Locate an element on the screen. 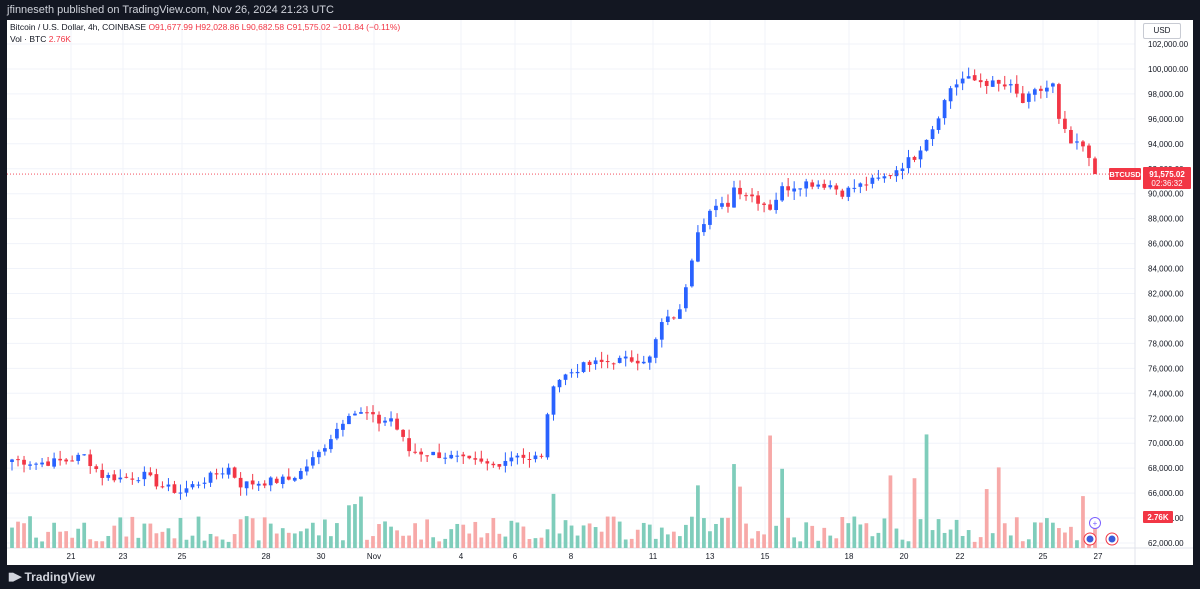 The width and height of the screenshot is (1200, 589). currency-button: USD is located at coordinates (1162, 31).